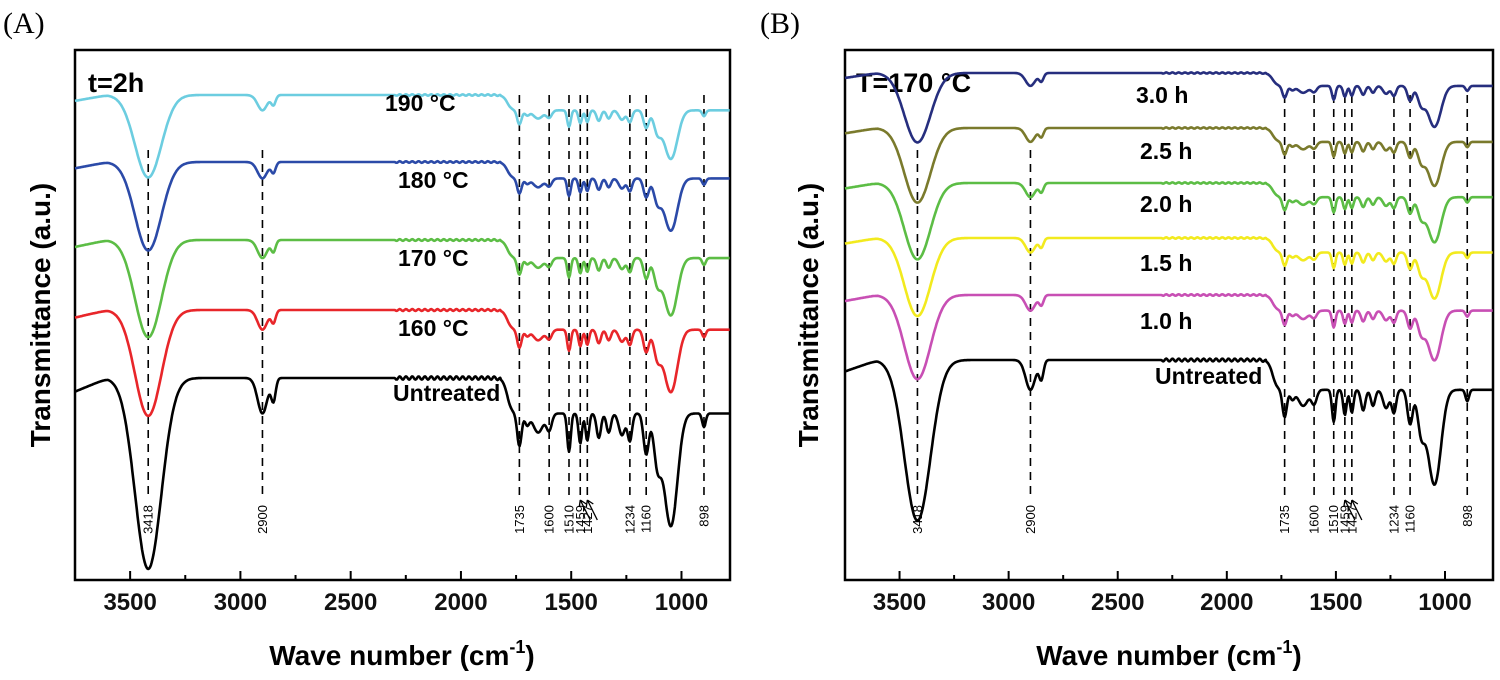 The width and height of the screenshot is (1500, 680). What do you see at coordinates (433, 180) in the screenshot?
I see `curve-label-180-c: 180 °C` at bounding box center [433, 180].